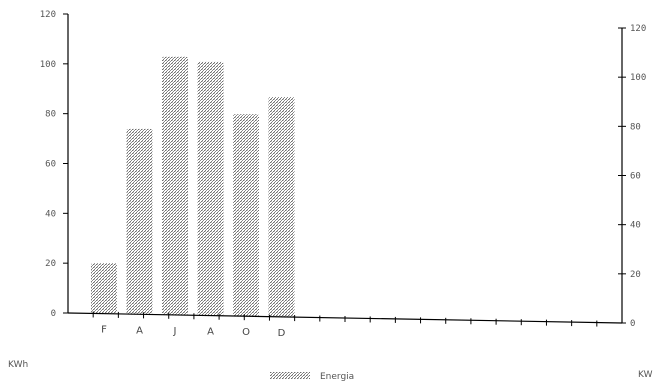 Image resolution: width=670 pixels, height=381 pixels. What do you see at coordinates (635, 275) in the screenshot?
I see `right-tick-label: 20` at bounding box center [635, 275].